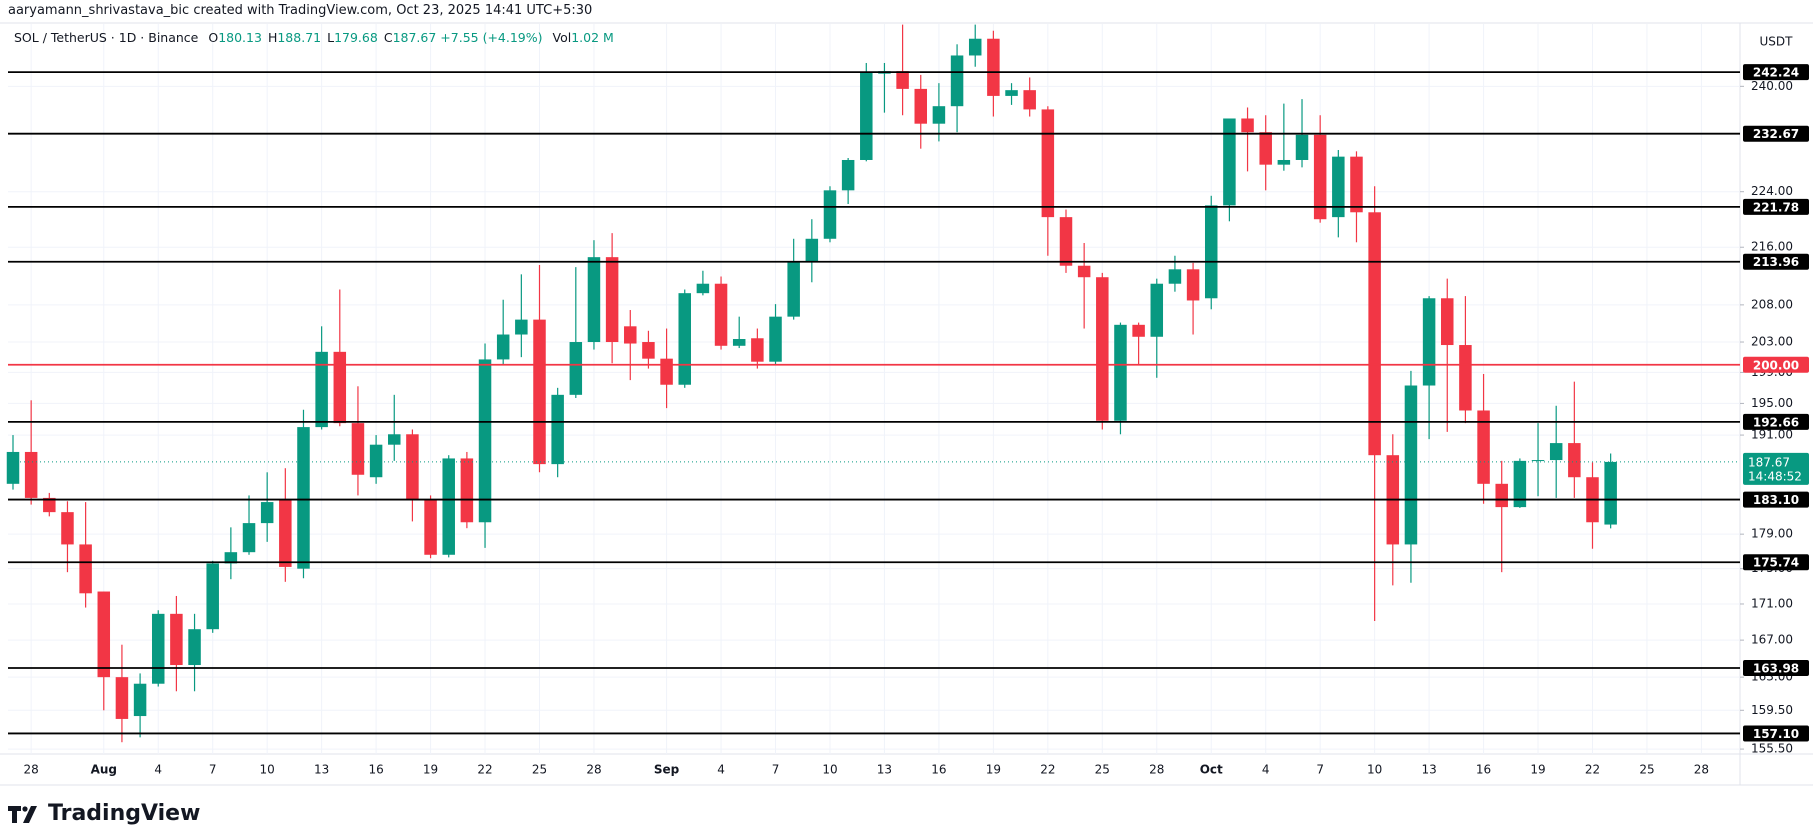 Image resolution: width=1813 pixels, height=833 pixels. Describe the element at coordinates (1769, 462) in the screenshot. I see `current-price-label: 187.67` at that location.